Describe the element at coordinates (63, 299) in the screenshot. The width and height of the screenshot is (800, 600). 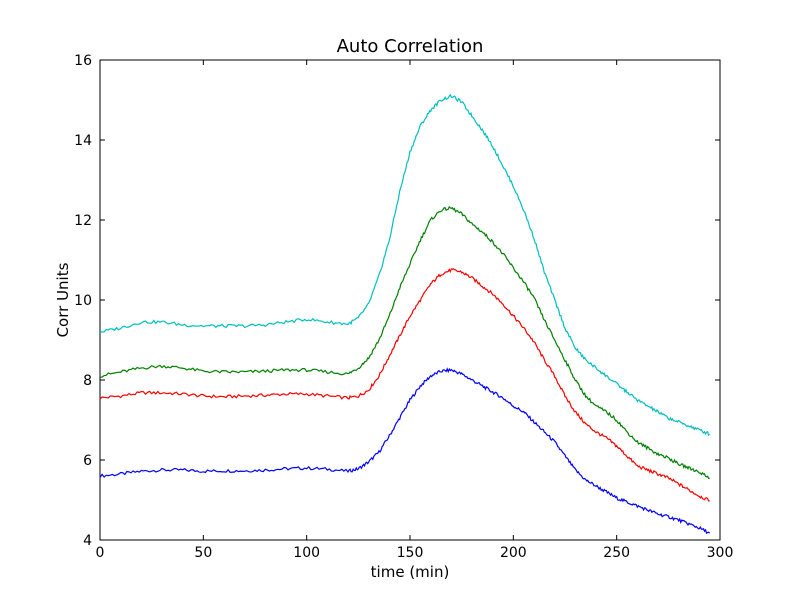
I see `y-axis-title: Corr Units` at that location.